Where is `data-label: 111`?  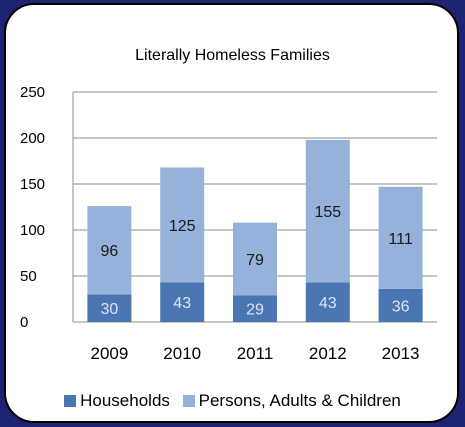
data-label: 111 is located at coordinates (400, 239).